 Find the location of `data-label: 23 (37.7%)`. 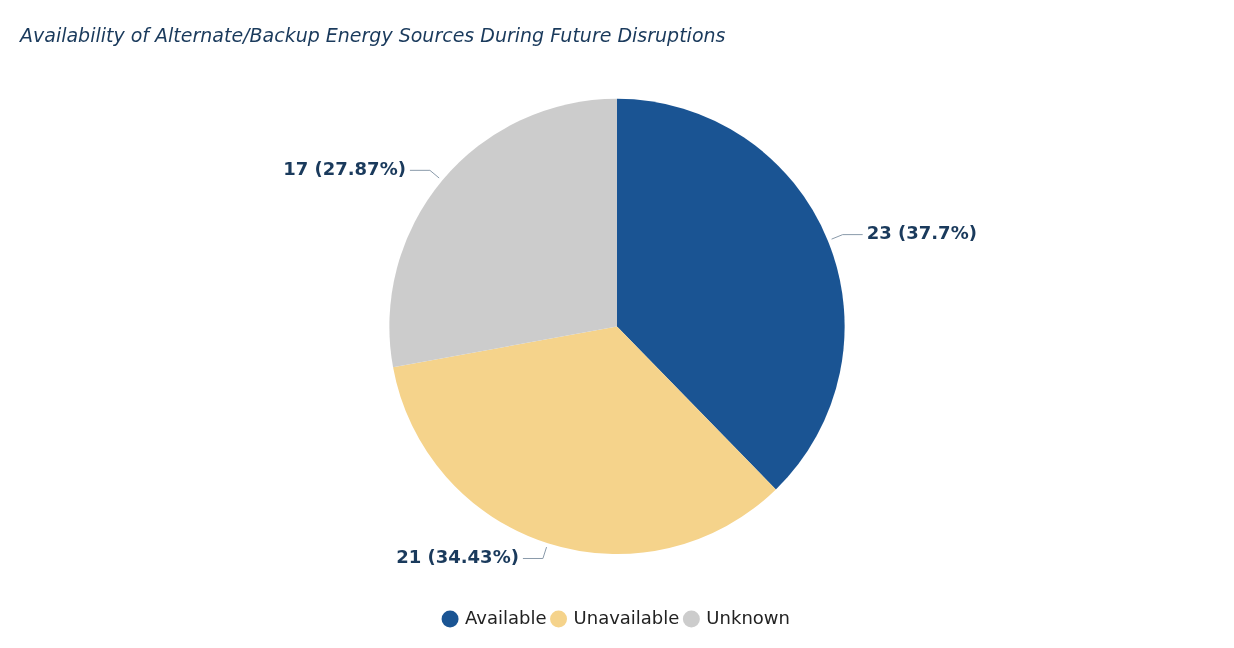

data-label: 23 (37.7%) is located at coordinates (921, 233).